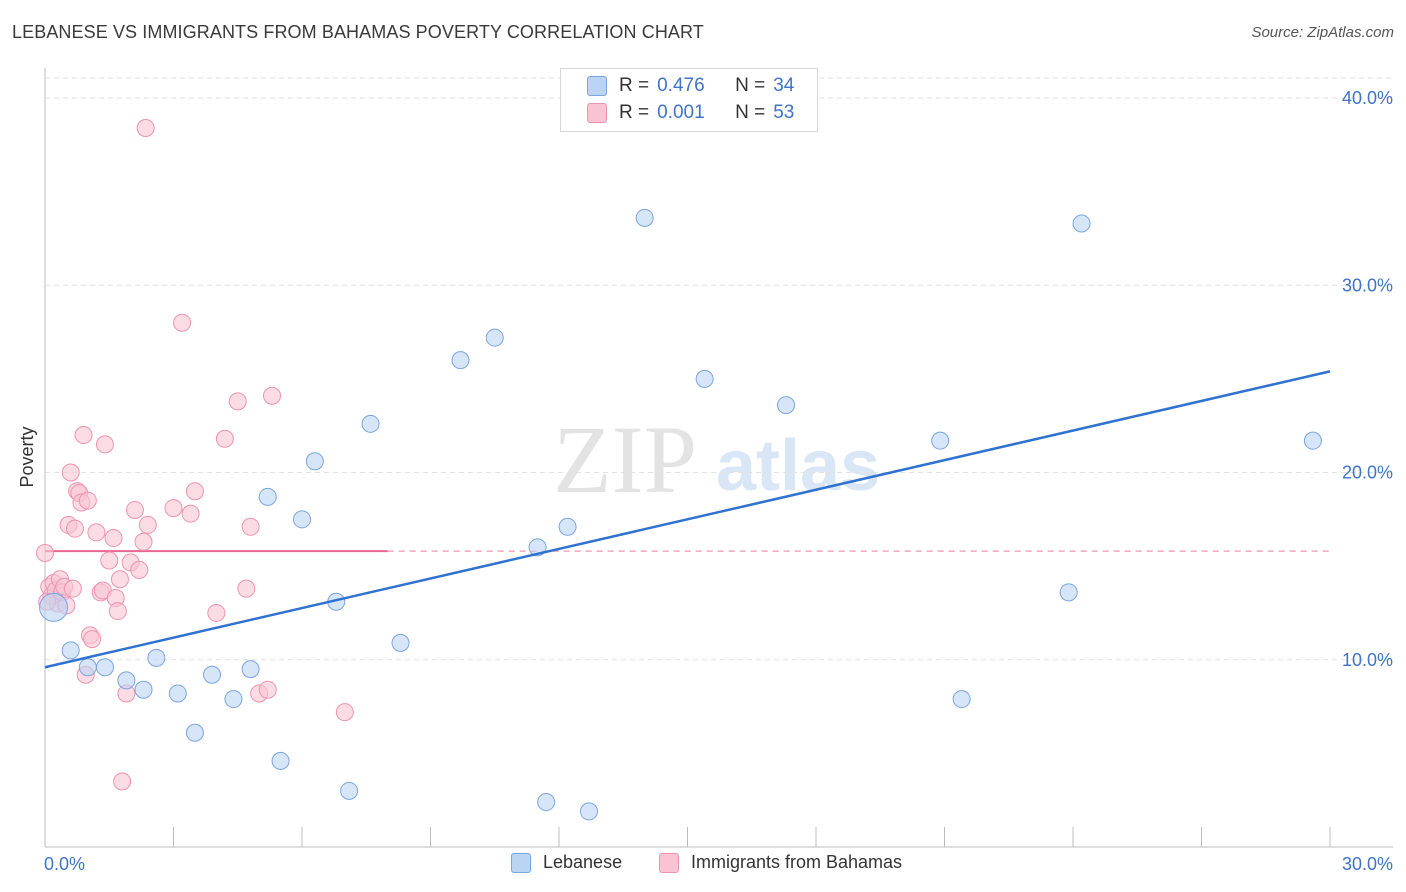  I want to click on watermark-zip: ZIP, so click(625, 459).